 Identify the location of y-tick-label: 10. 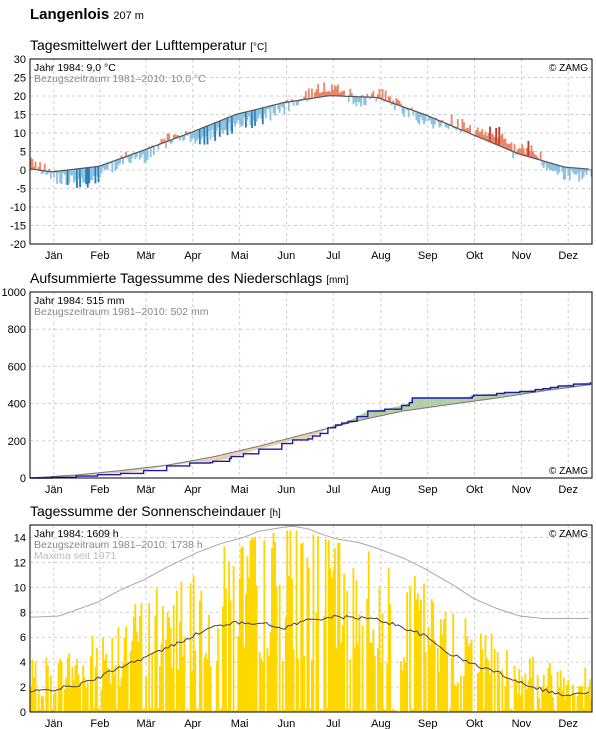
(20, 134).